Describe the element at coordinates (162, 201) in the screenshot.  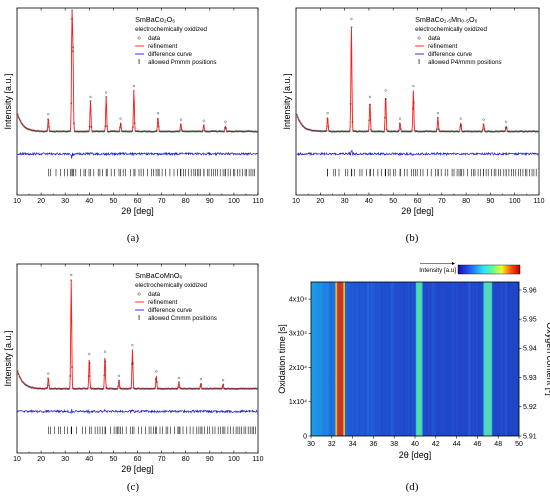
I see `x-tick-label: 70` at that location.